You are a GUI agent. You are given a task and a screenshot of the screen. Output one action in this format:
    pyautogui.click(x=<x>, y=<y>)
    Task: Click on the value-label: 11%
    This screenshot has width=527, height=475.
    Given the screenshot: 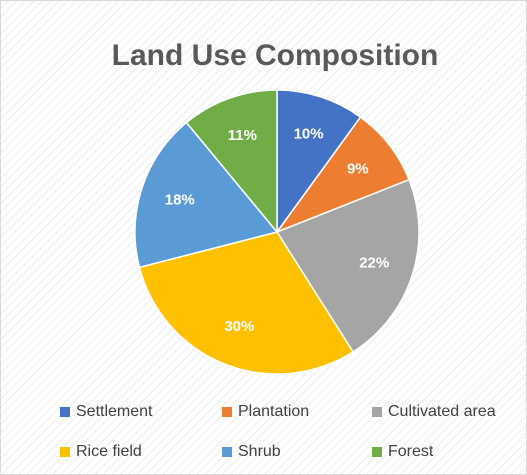 What is the action you would take?
    pyautogui.click(x=242, y=135)
    